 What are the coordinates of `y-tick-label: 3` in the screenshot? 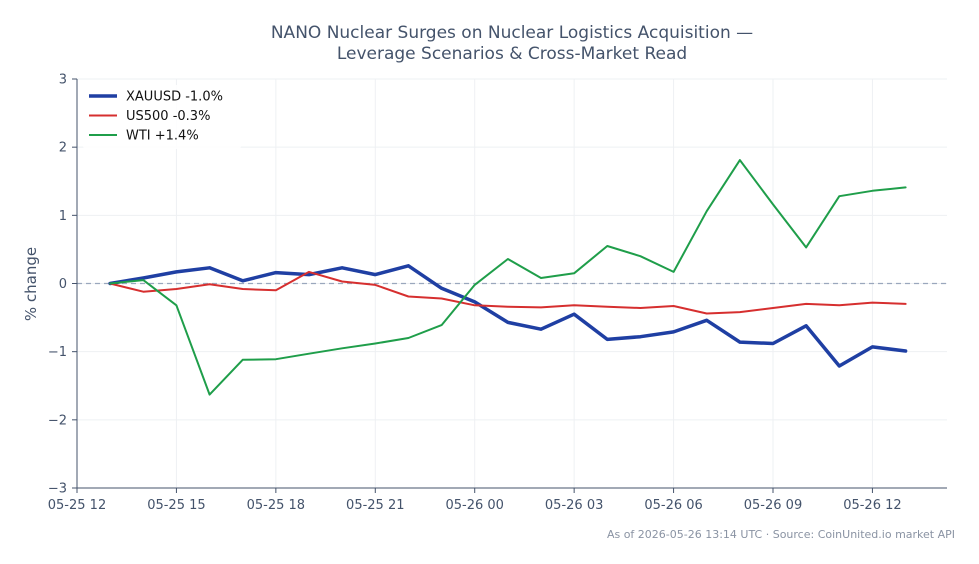 It's located at (63, 80).